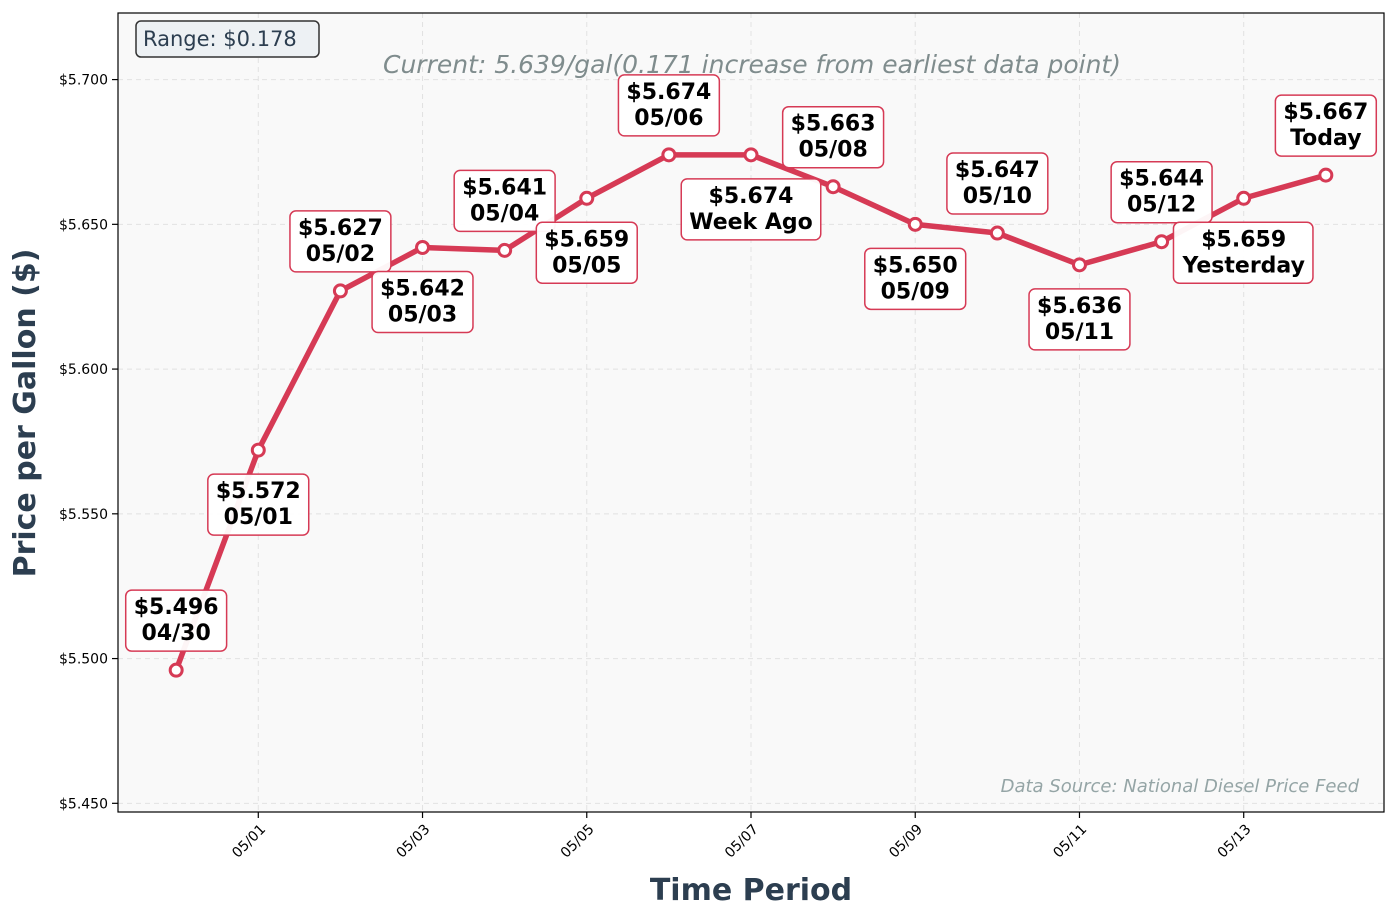 The width and height of the screenshot is (1397, 918). What do you see at coordinates (83, 515) in the screenshot?
I see `y-tick-label: $5.550` at bounding box center [83, 515].